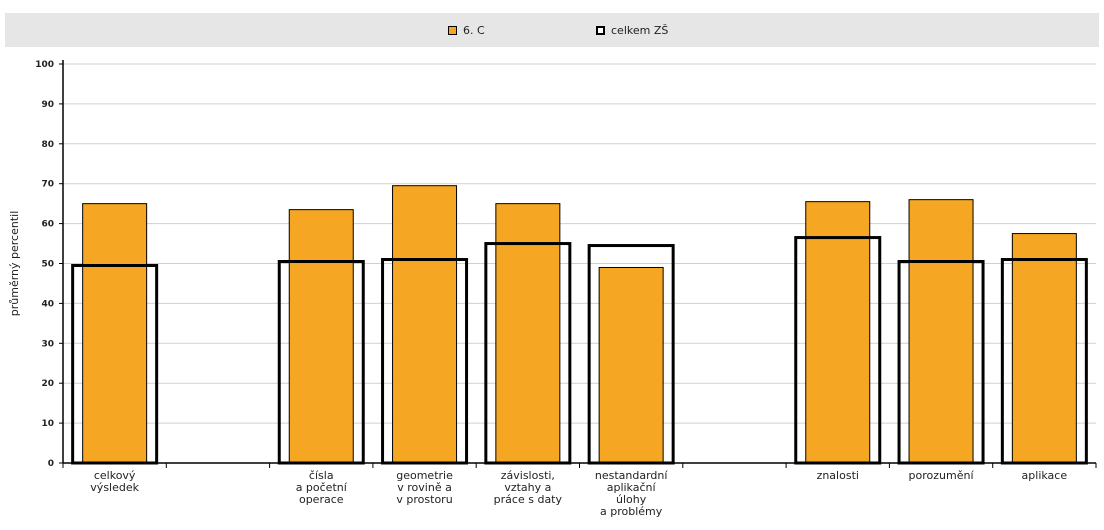  Describe the element at coordinates (44, 65) in the screenshot. I see `y-tick-label: 100` at that location.